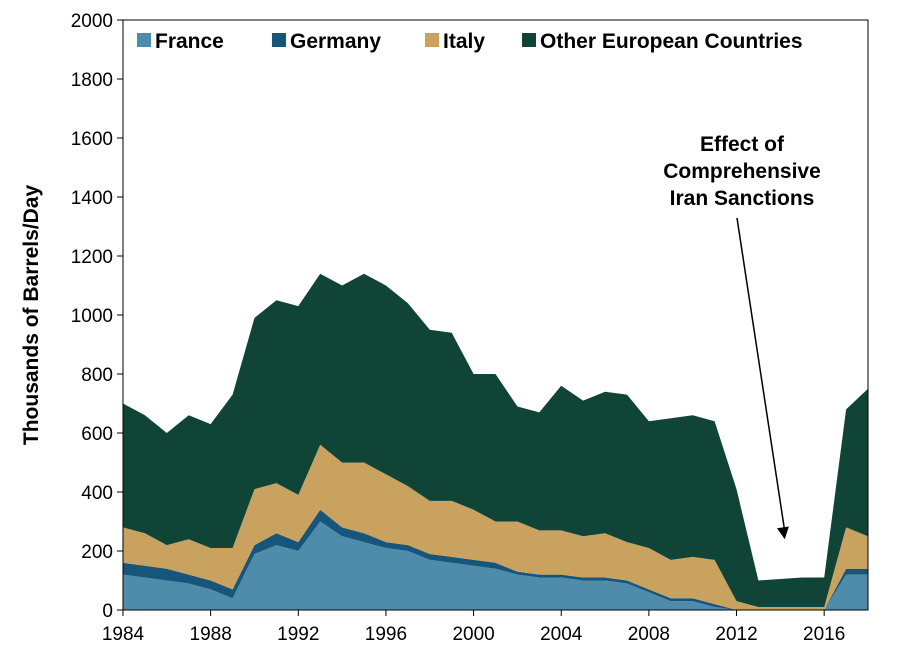  Describe the element at coordinates (761, 374) in the screenshot. I see `annotation-arrow-line` at that location.